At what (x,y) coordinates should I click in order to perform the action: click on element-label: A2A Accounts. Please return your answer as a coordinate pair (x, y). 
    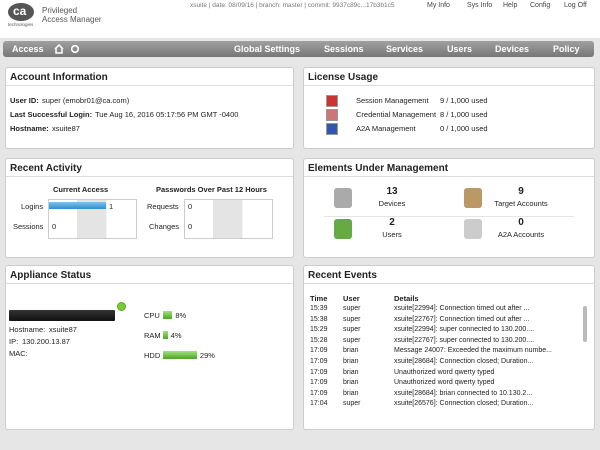
    Looking at the image, I should click on (521, 234).